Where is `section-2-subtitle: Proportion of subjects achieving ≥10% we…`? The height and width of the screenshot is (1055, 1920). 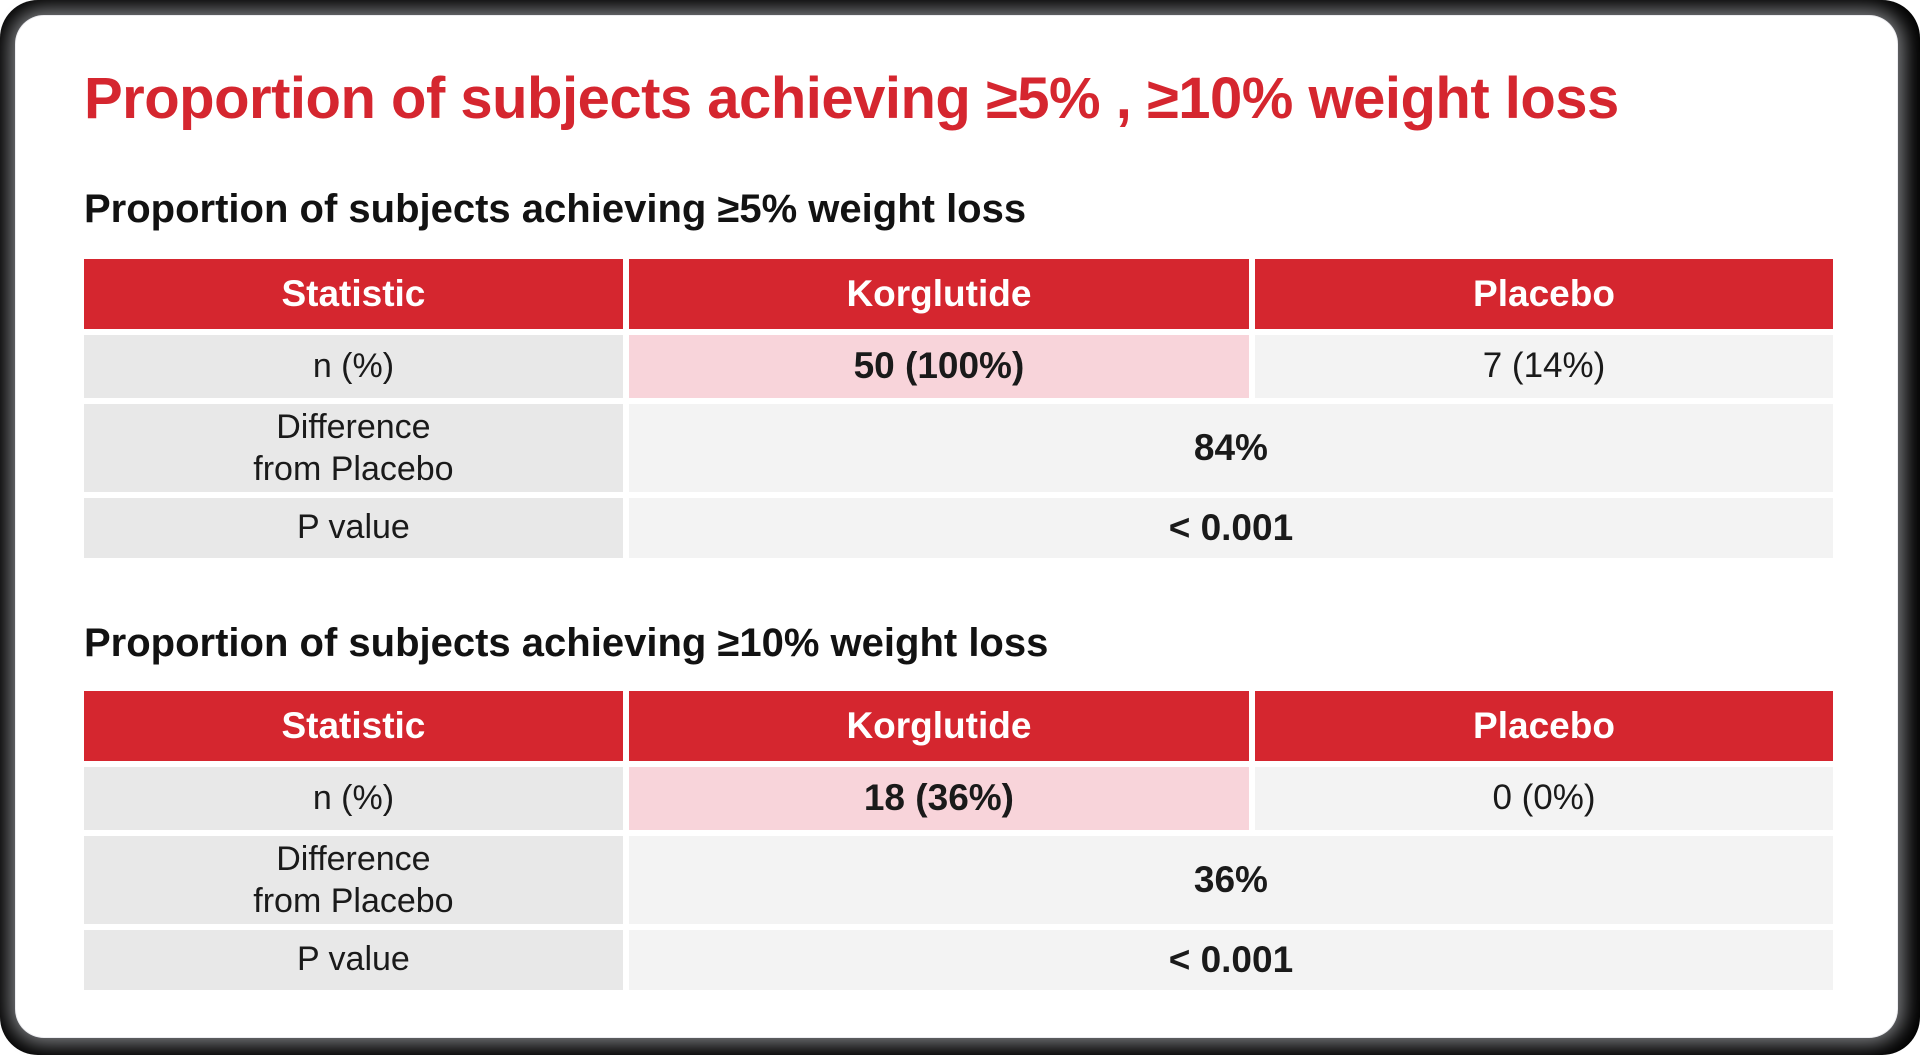 section-2-subtitle: Proportion of subjects achieving ≥10% we… is located at coordinates (566, 642).